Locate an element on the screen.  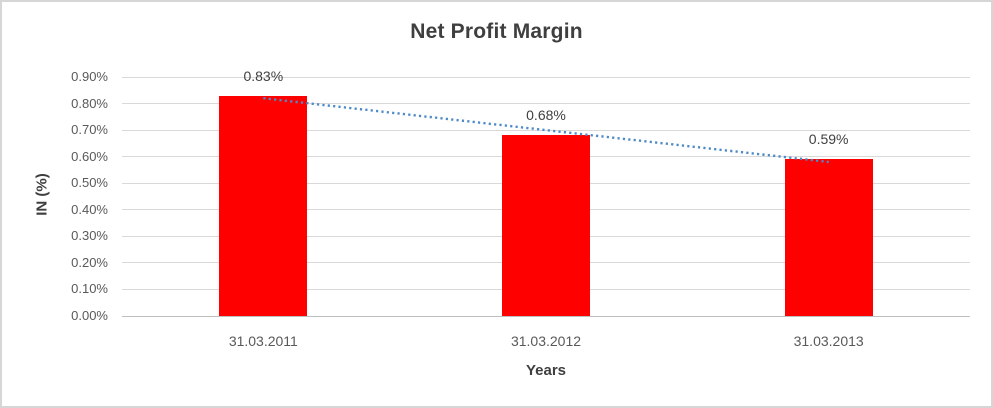
x-tick-label: 31.03.2013 is located at coordinates (828, 341).